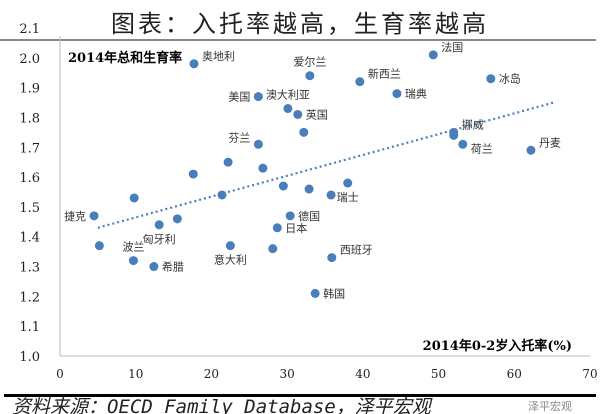 The image size is (600, 414). What do you see at coordinates (173, 267) in the screenshot?
I see `point-label: 希腊` at bounding box center [173, 267].